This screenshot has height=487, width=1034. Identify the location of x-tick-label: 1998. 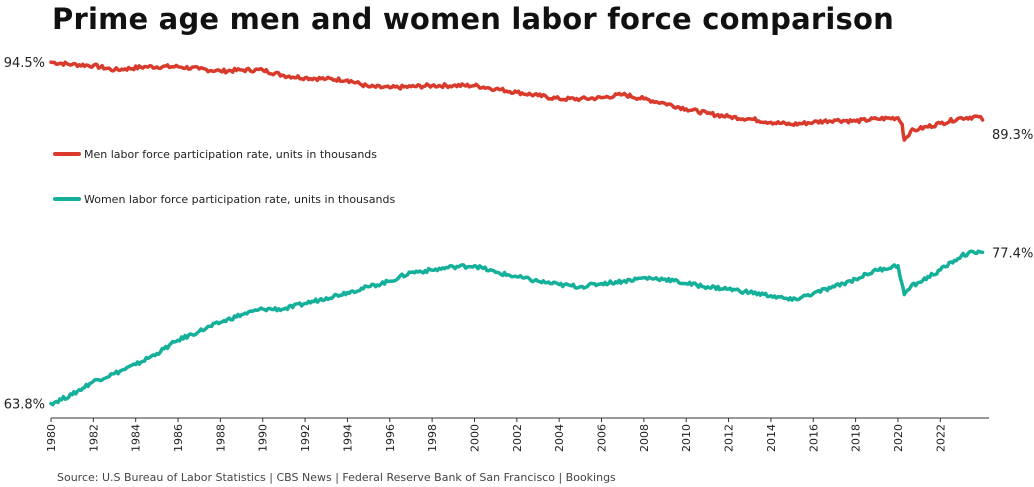
(432, 438).